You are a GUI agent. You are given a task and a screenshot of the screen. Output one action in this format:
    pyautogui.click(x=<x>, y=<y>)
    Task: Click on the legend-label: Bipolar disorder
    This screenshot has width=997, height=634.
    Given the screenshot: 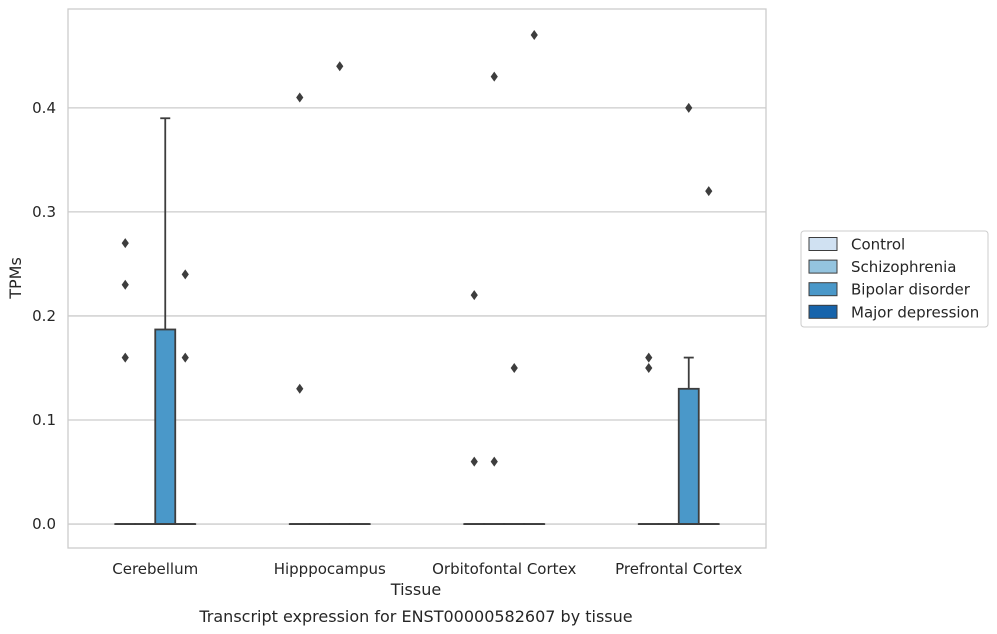 What is the action you would take?
    pyautogui.click(x=911, y=290)
    